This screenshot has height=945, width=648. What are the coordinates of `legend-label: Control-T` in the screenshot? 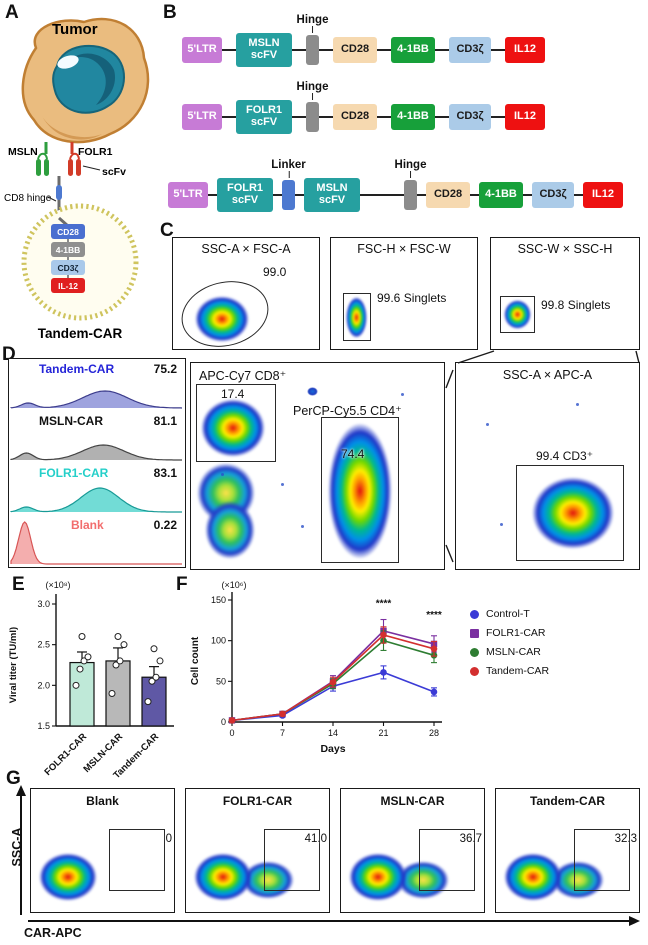 It's located at (508, 614).